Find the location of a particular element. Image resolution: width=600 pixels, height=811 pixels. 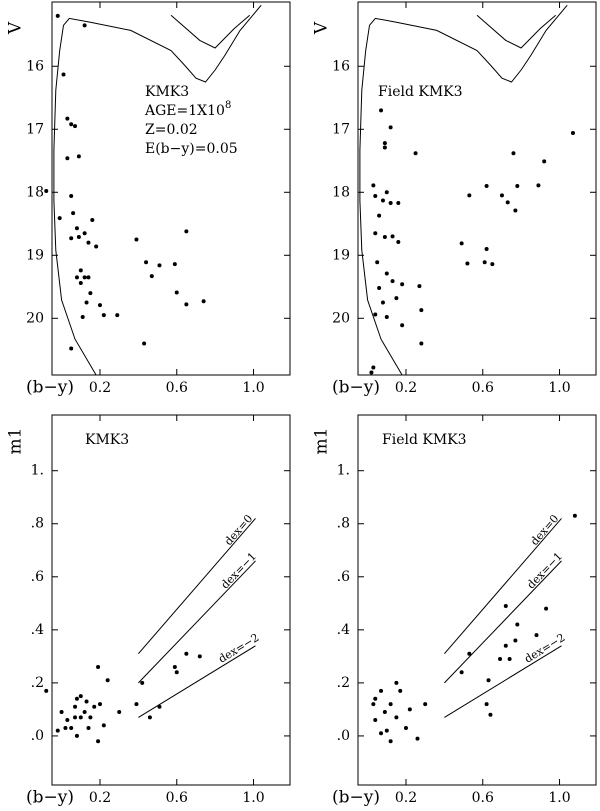

annotation: Z=0.02 is located at coordinates (171, 130).